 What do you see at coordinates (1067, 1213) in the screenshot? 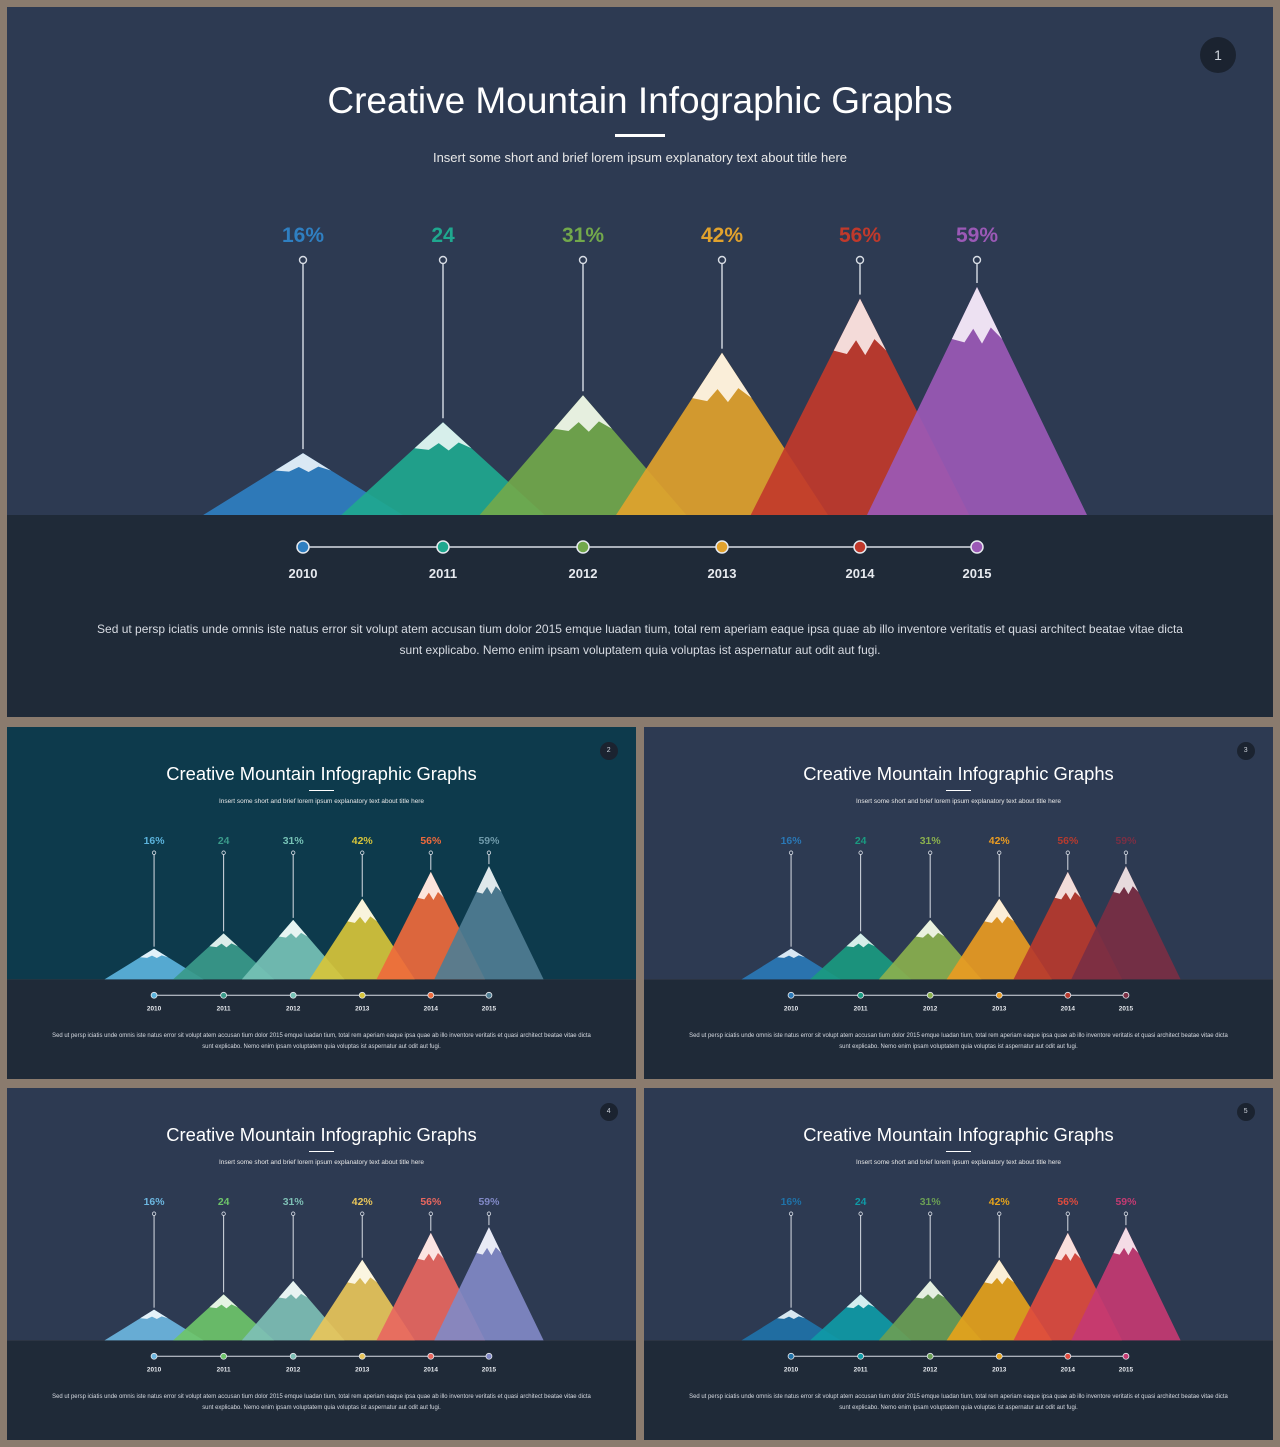
I see `pin-dot-2014` at bounding box center [1067, 1213].